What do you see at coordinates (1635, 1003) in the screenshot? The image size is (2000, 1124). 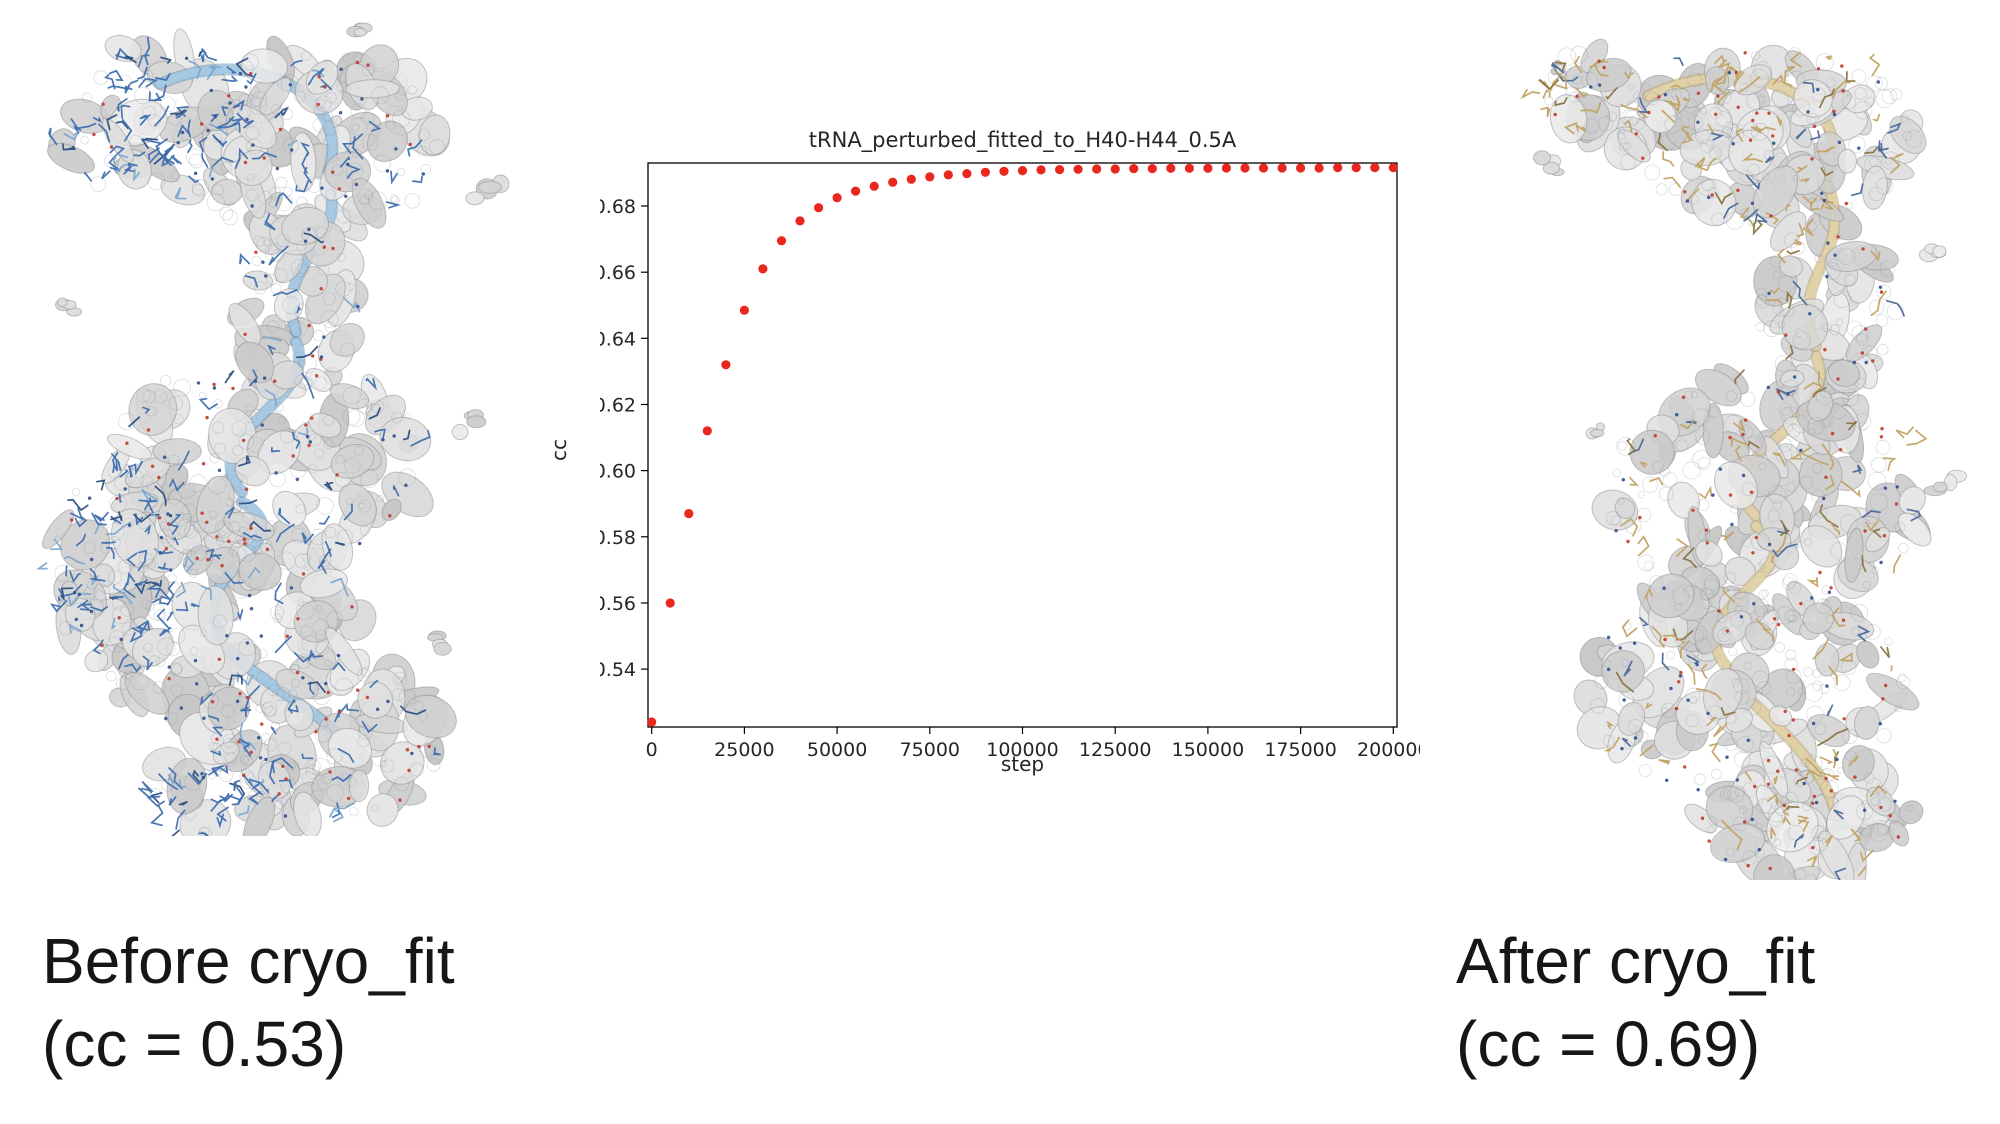 I see `after-caption: After cryo_fit (cc = 0.69)` at bounding box center [1635, 1003].